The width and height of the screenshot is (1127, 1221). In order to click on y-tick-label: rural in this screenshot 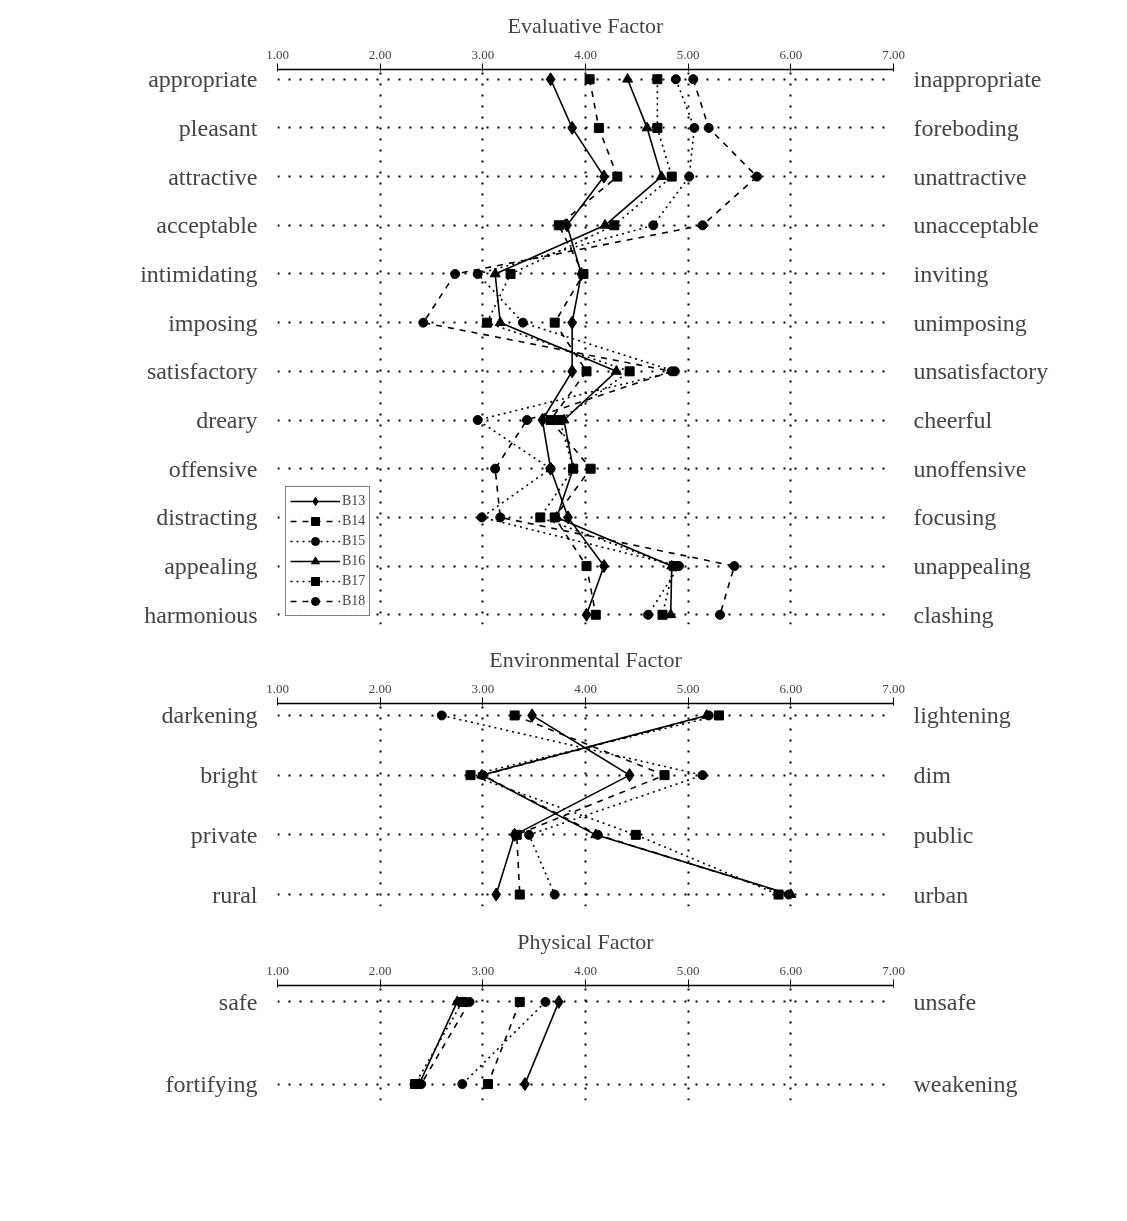, I will do `click(235, 894)`.